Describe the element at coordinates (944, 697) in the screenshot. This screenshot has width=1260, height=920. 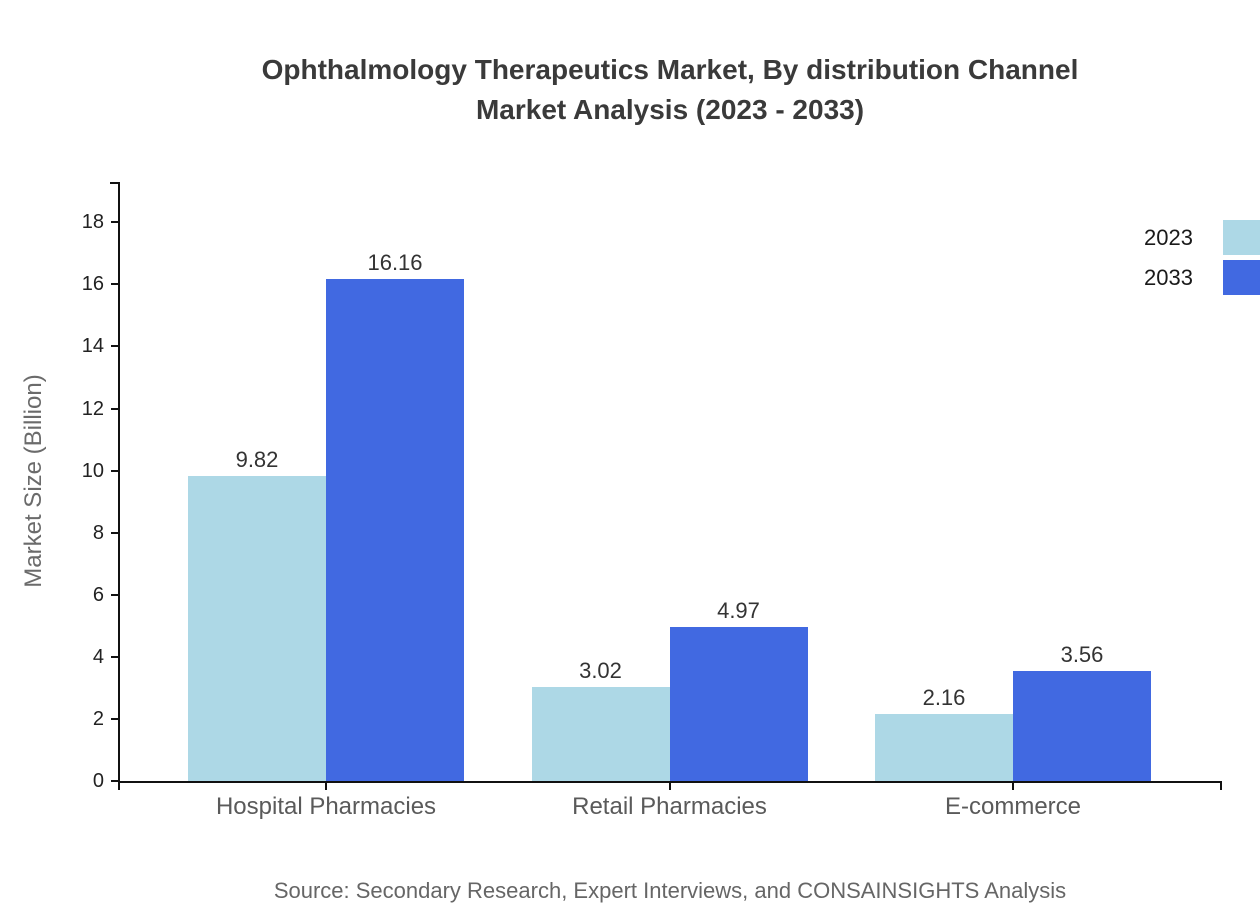
I see `bar-value-label: 2.16` at that location.